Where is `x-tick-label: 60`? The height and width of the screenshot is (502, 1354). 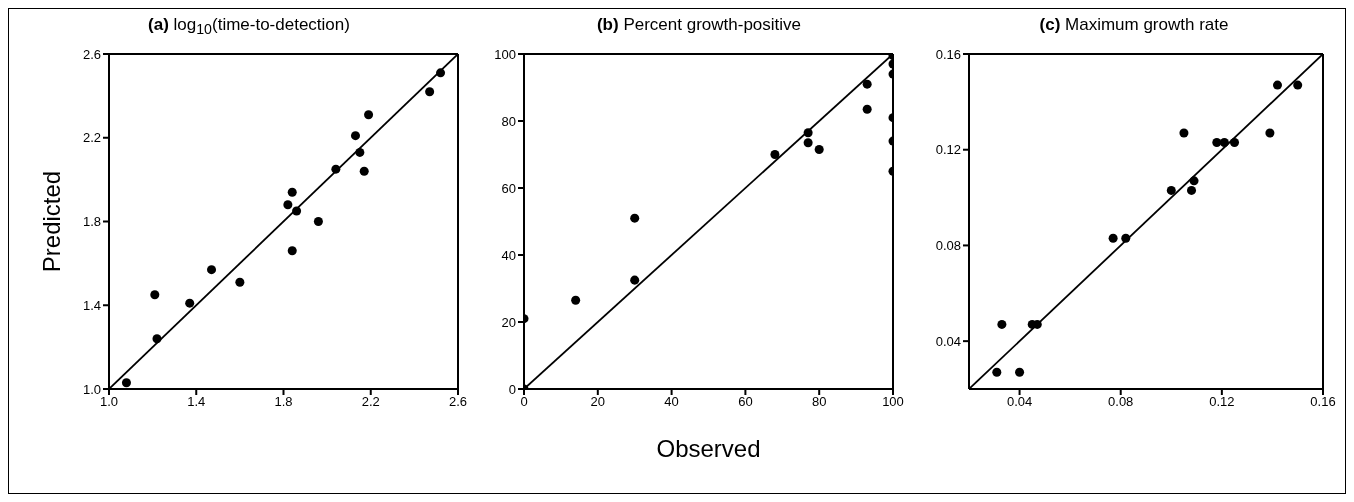 x-tick-label: 60 is located at coordinates (745, 402).